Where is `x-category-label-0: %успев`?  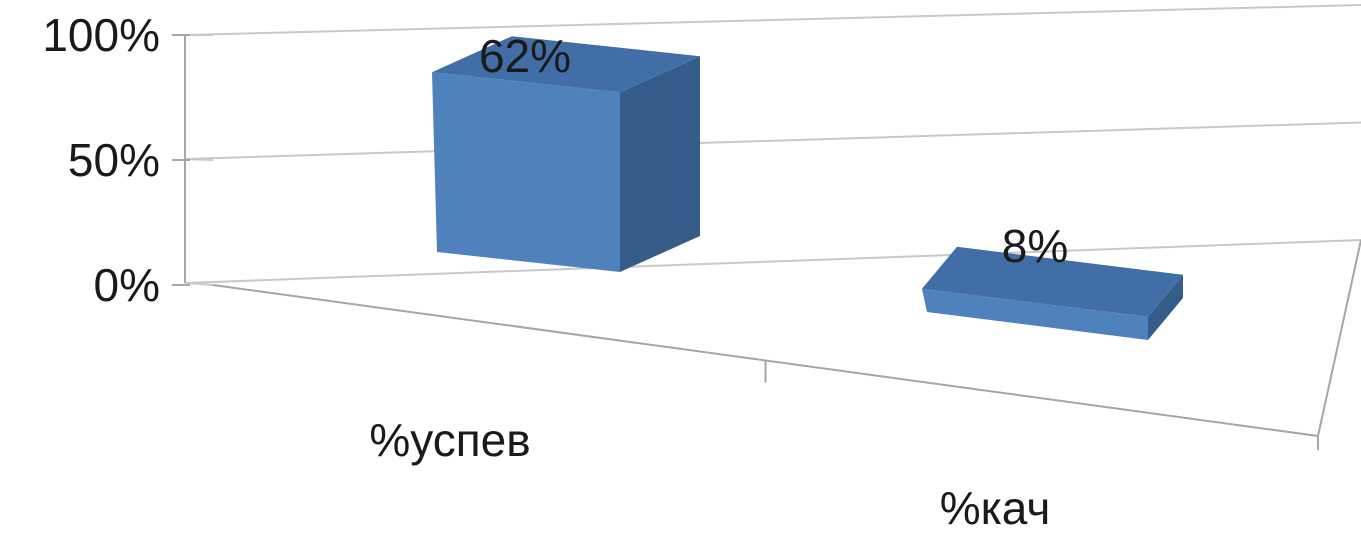
x-category-label-0: %успев is located at coordinates (449, 440).